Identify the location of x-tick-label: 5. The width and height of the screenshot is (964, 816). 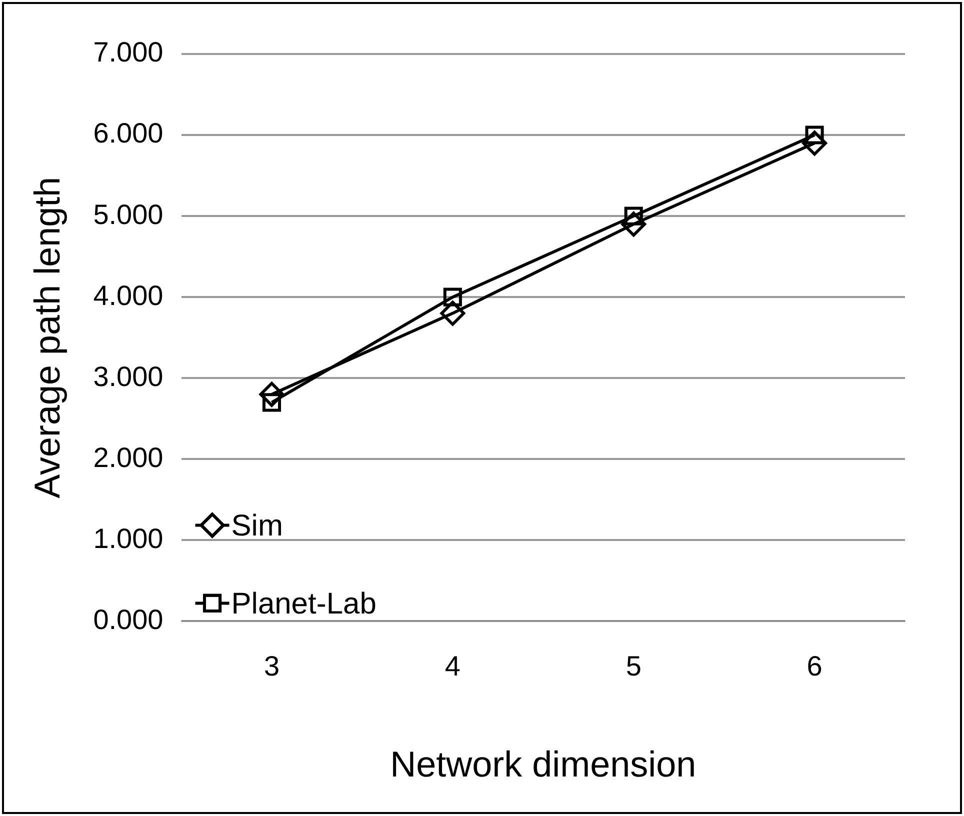
(634, 666).